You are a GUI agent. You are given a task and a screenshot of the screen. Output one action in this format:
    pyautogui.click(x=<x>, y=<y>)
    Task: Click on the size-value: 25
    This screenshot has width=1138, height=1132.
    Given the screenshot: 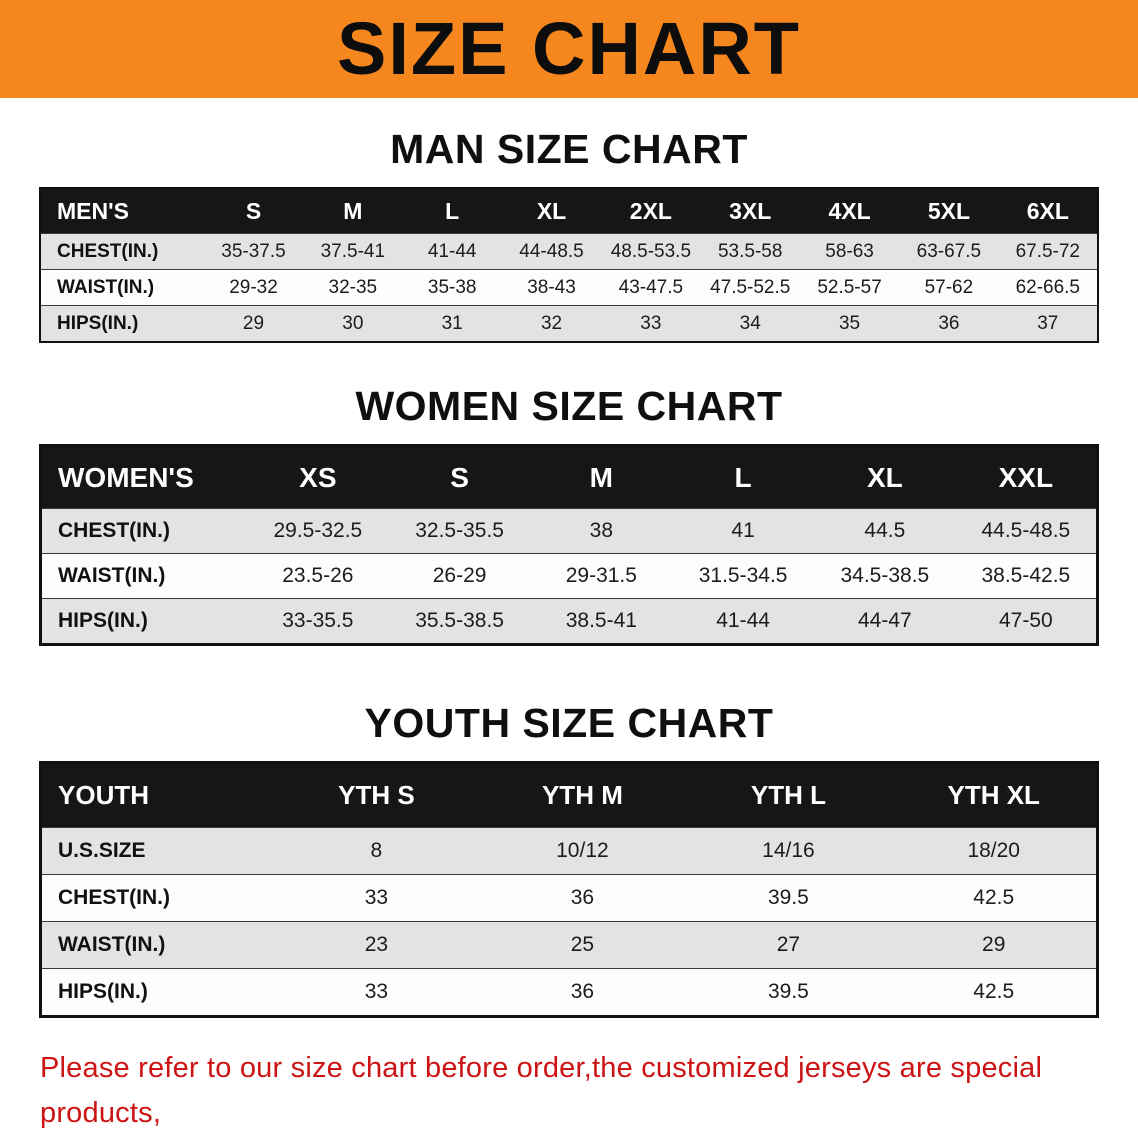 What is the action you would take?
    pyautogui.click(x=582, y=945)
    